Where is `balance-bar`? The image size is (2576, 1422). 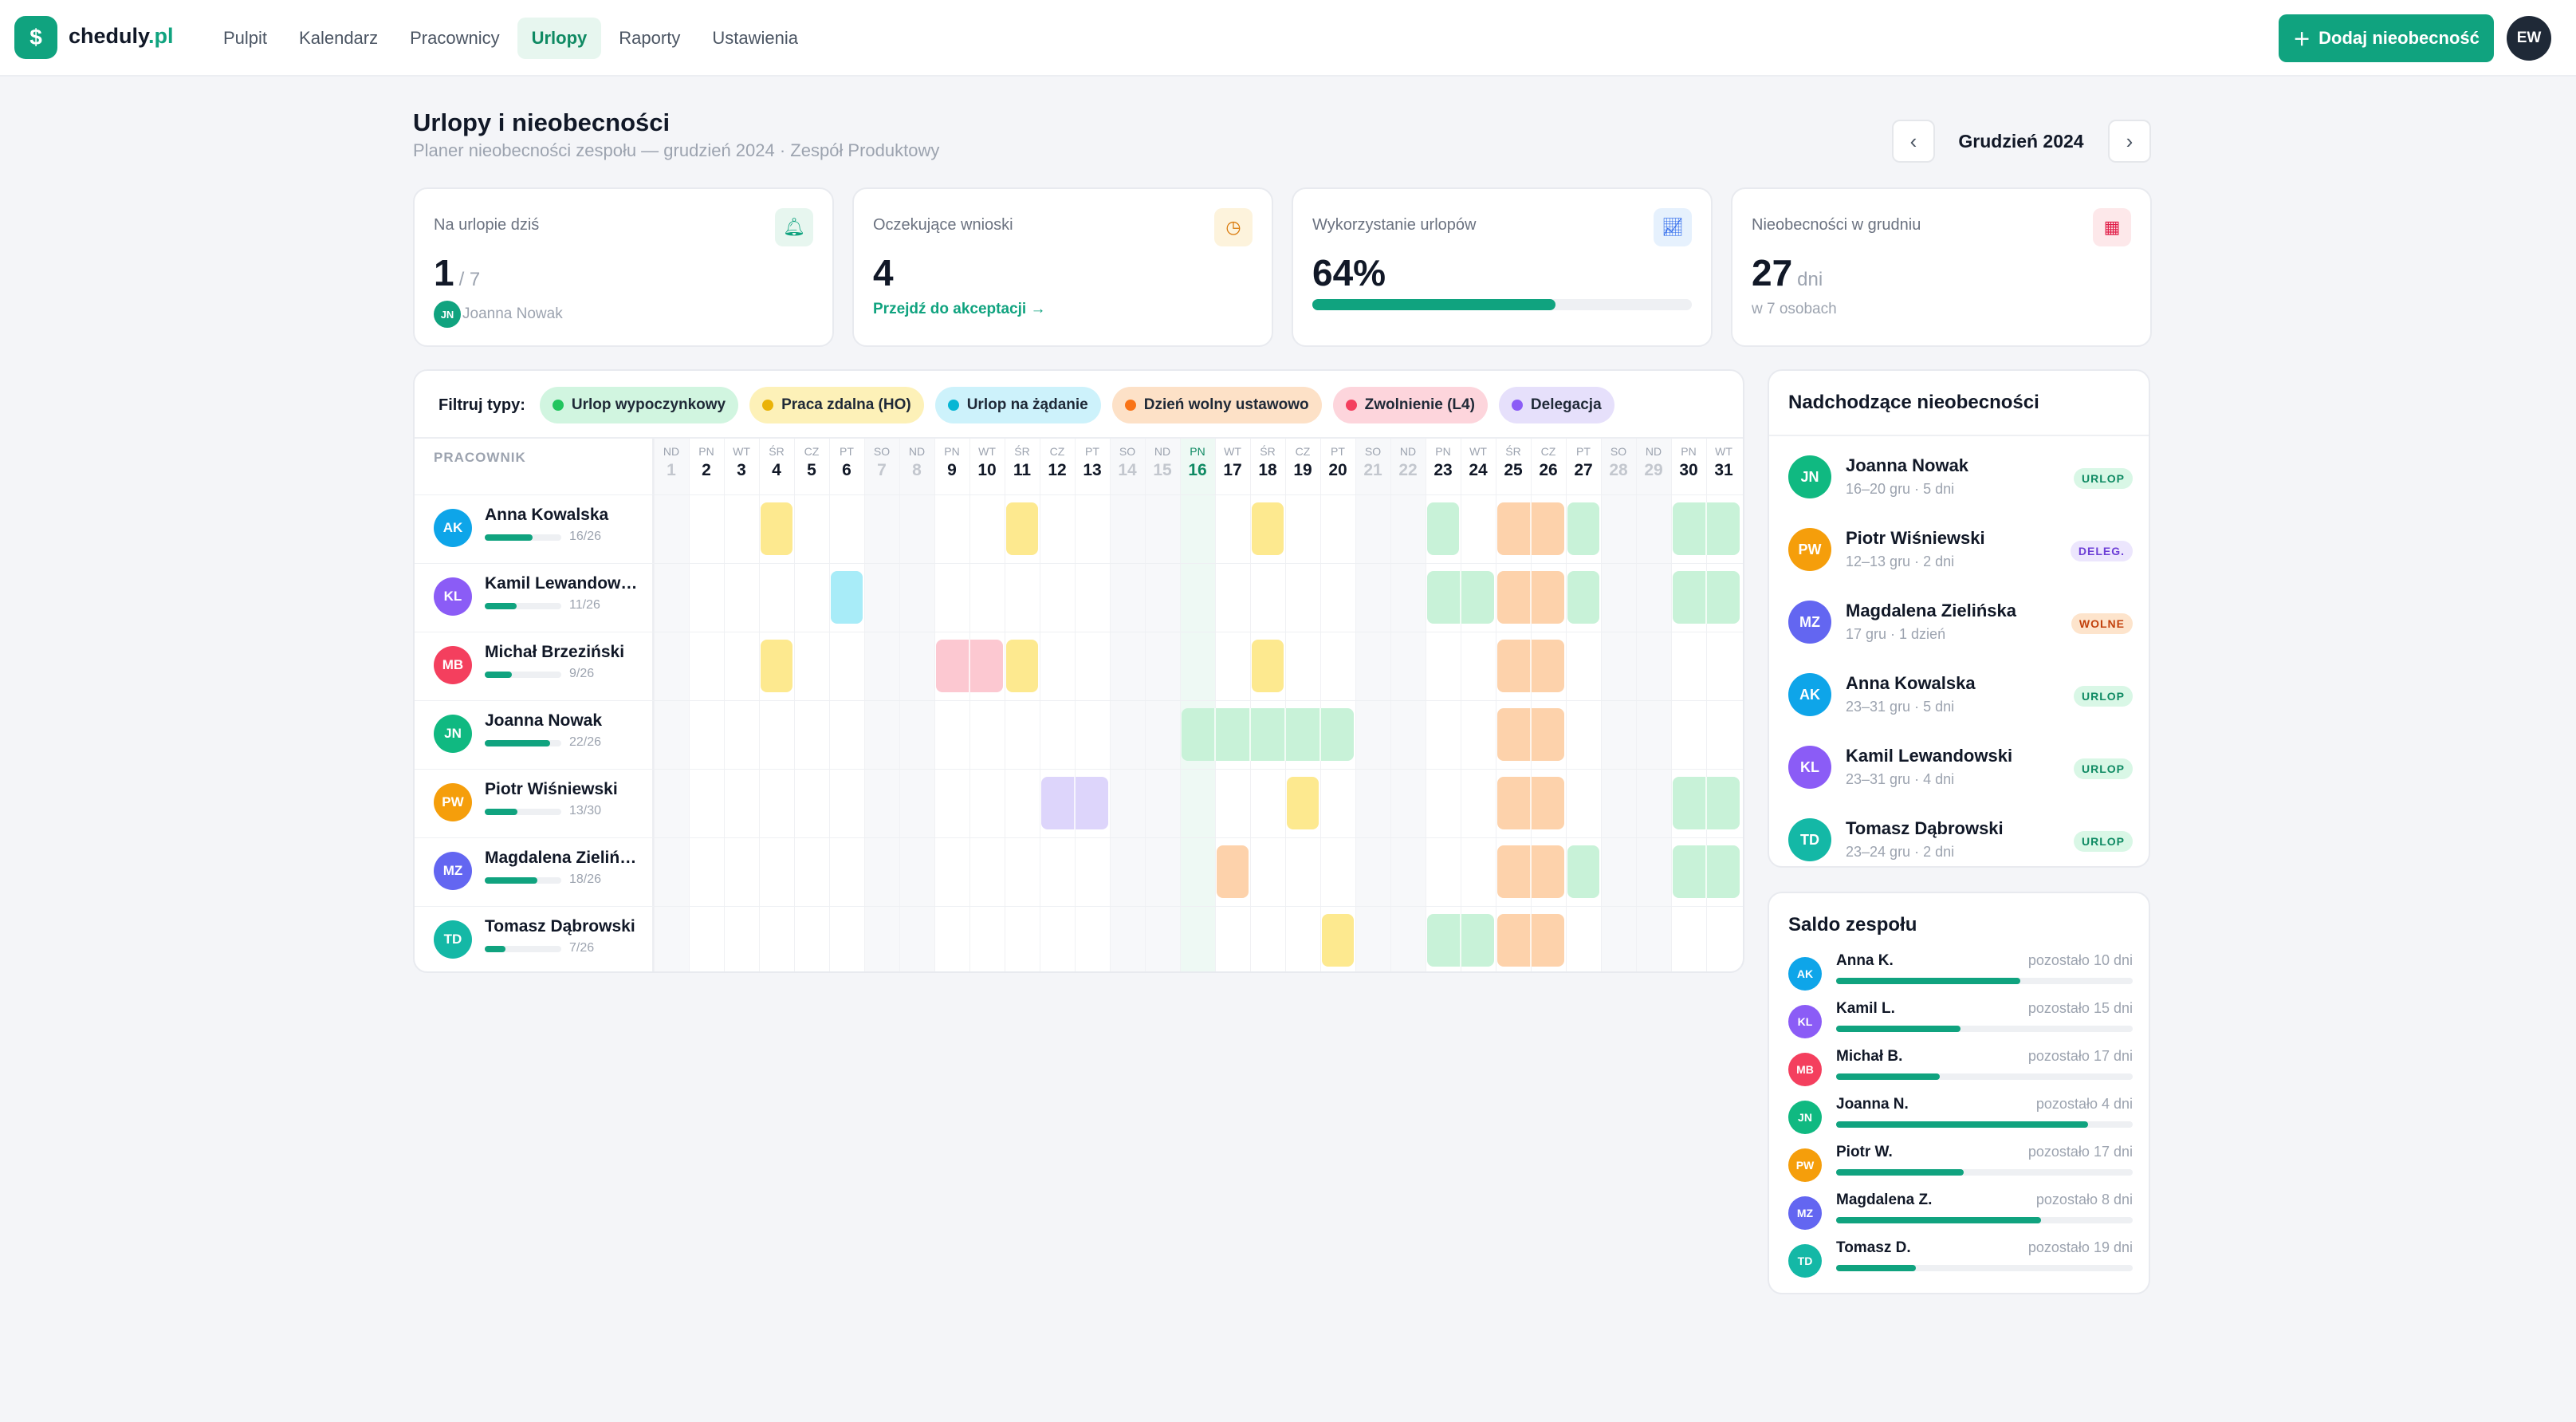 balance-bar is located at coordinates (1985, 1268).